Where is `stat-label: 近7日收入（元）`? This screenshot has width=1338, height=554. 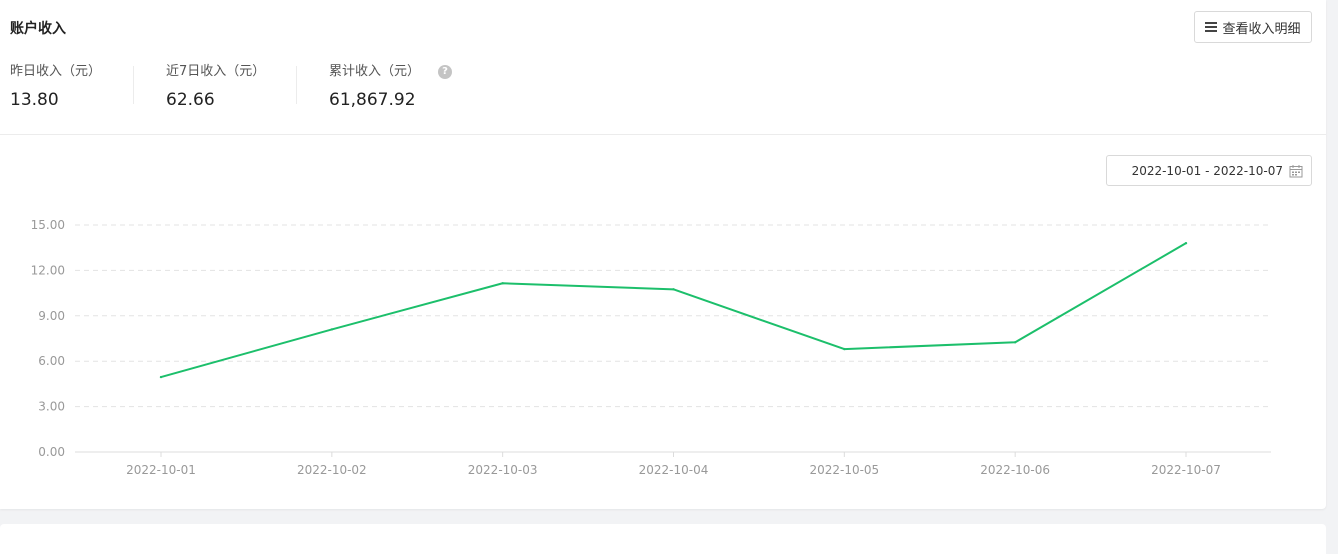 stat-label: 近7日收入（元） is located at coordinates (216, 71).